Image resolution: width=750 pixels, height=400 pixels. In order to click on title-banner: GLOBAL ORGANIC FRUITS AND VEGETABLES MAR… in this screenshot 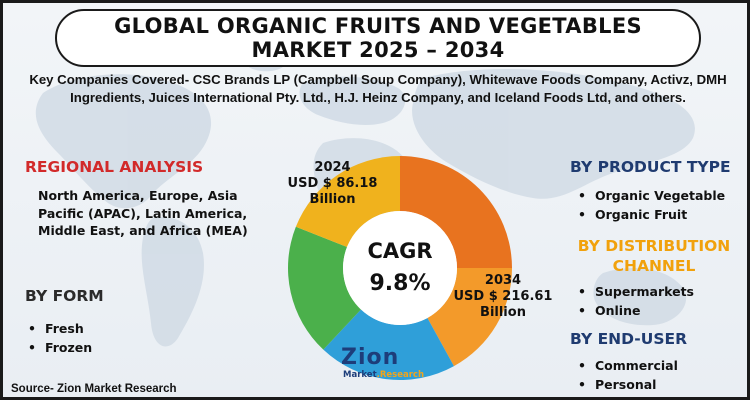, I will do `click(378, 38)`.